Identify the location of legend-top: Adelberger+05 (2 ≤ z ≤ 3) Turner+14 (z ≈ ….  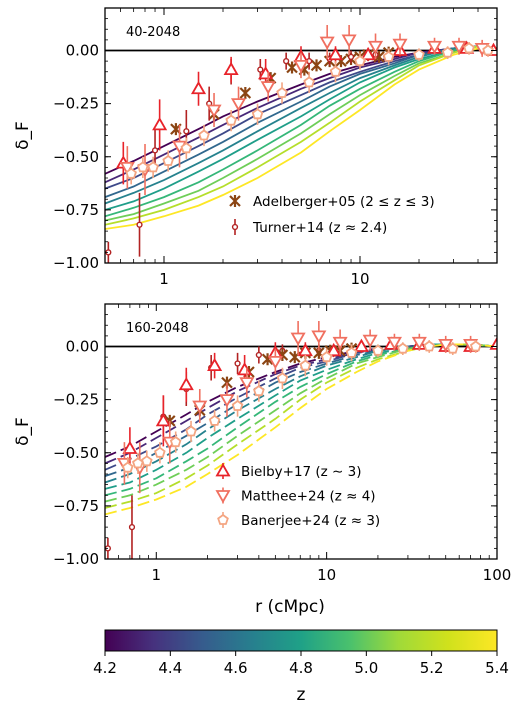
(332, 215).